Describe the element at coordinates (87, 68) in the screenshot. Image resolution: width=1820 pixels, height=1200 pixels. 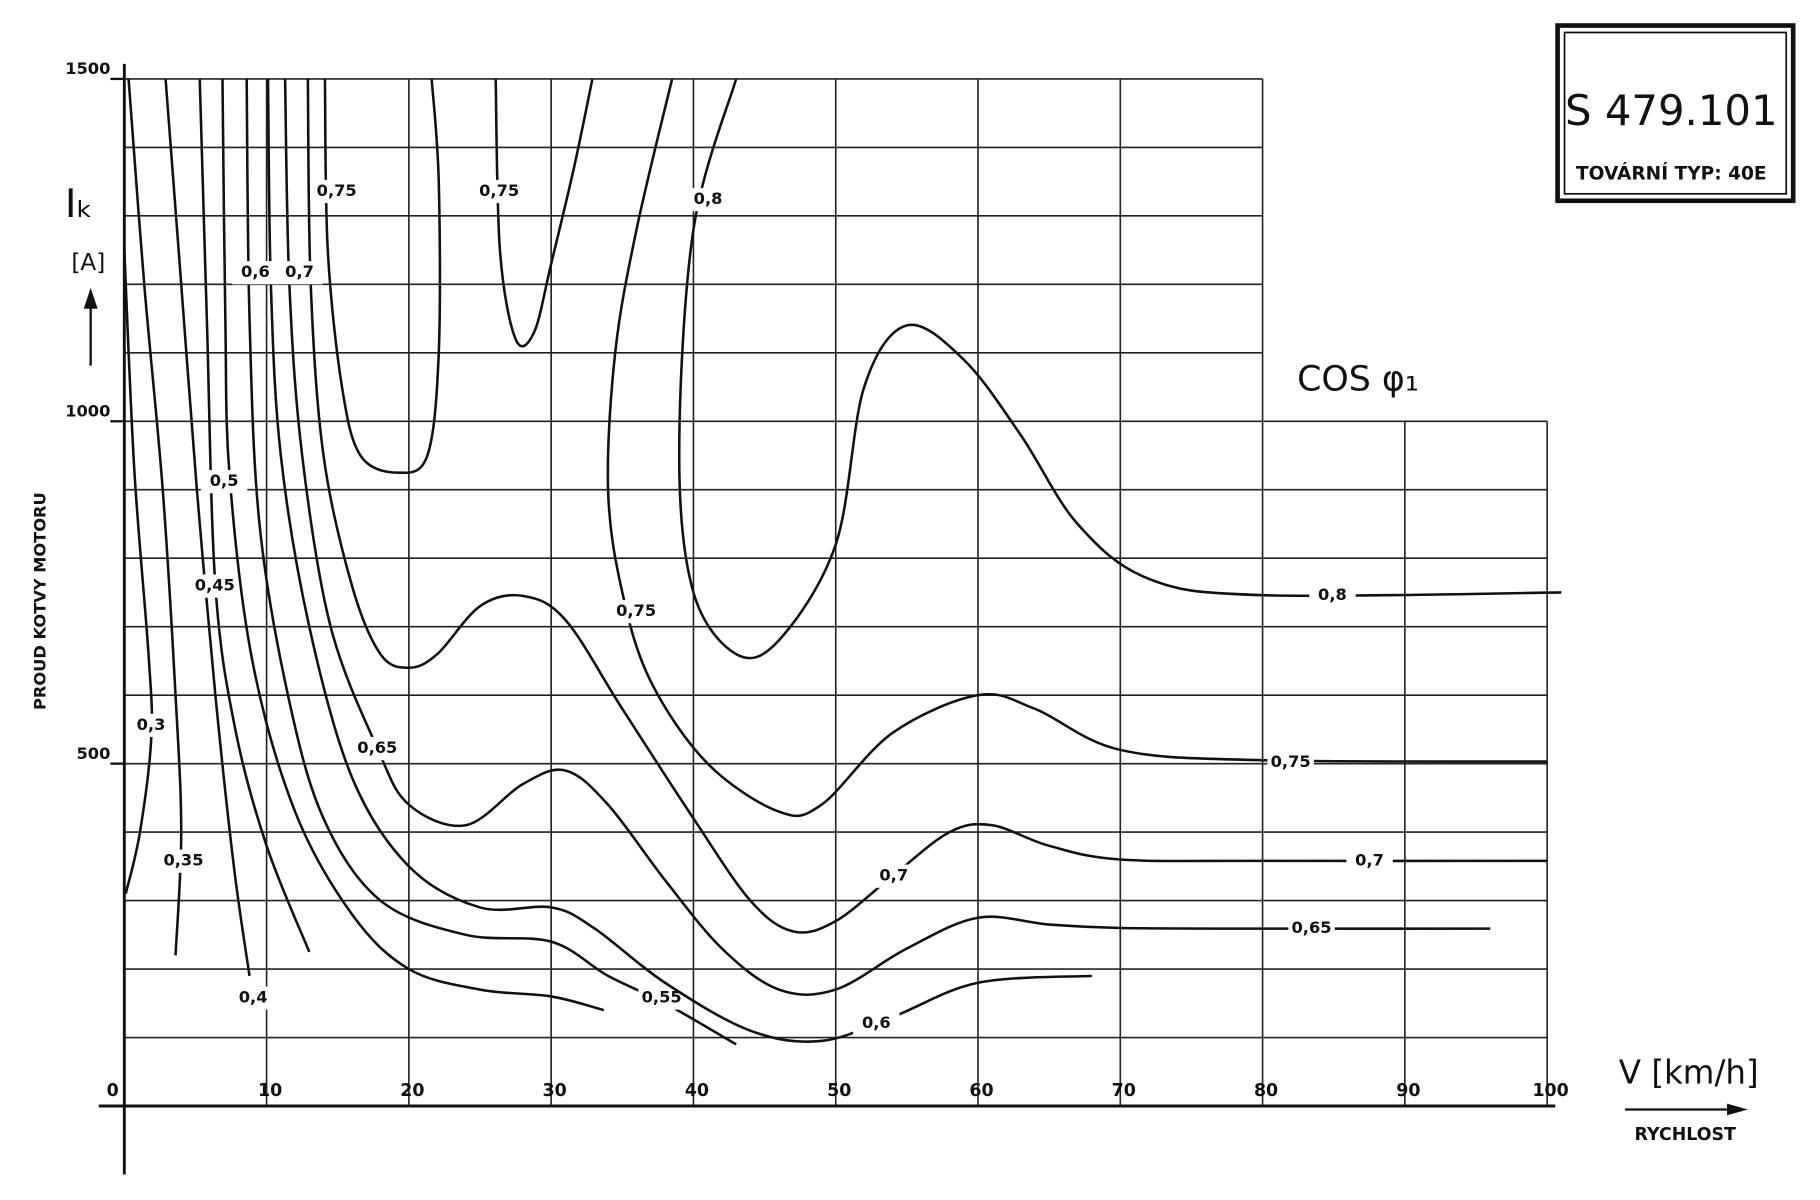
I see `y-tick-label: 1500` at that location.